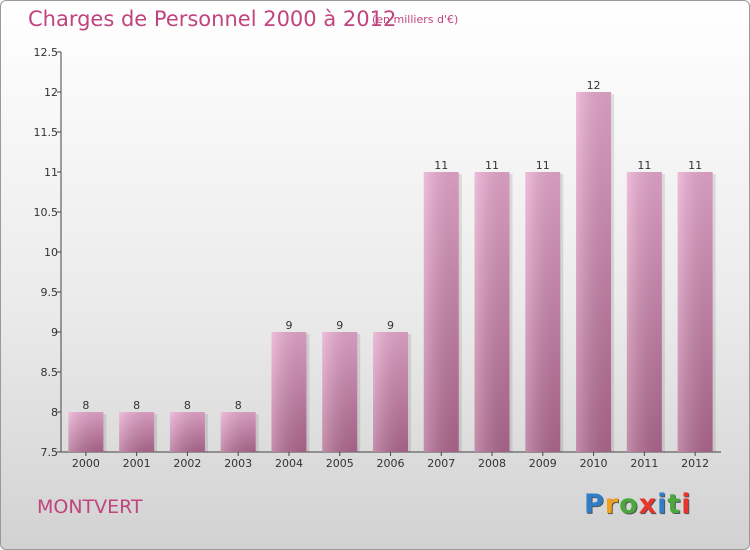  Describe the element at coordinates (340, 463) in the screenshot. I see `x-tick-label: 2005` at that location.